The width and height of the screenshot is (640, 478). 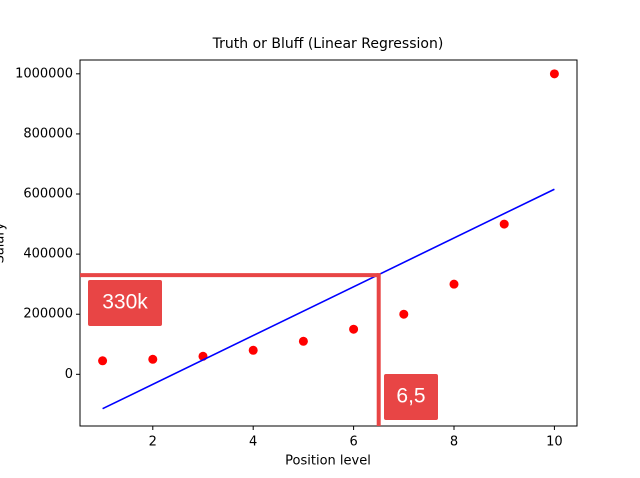 I want to click on y-tick-label: 800000, so click(x=48, y=133).